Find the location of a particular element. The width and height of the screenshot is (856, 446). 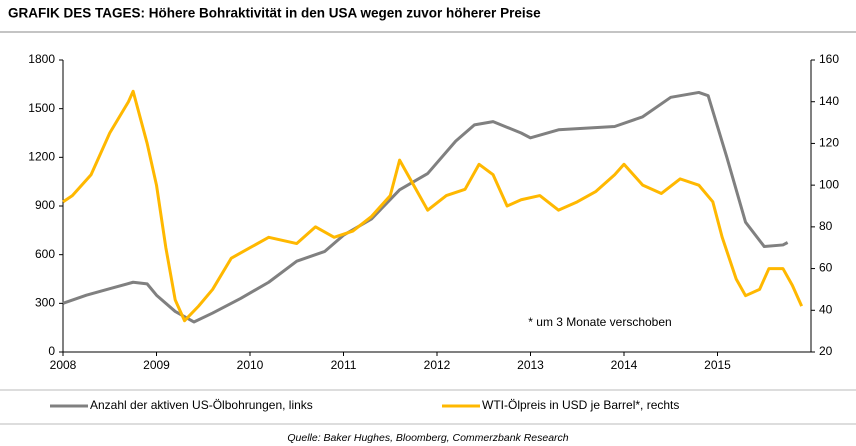

y2-tick-label: 120 is located at coordinates (829, 143).